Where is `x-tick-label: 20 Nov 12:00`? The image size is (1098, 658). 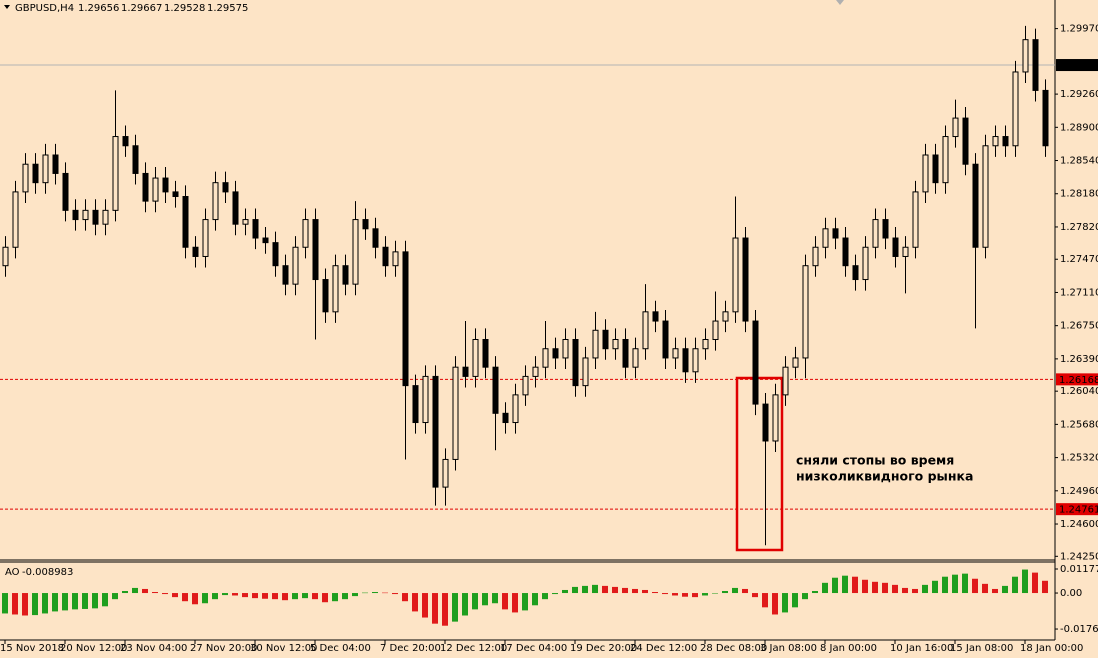 x-tick-label: 20 Nov 12:00 is located at coordinates (93, 648).